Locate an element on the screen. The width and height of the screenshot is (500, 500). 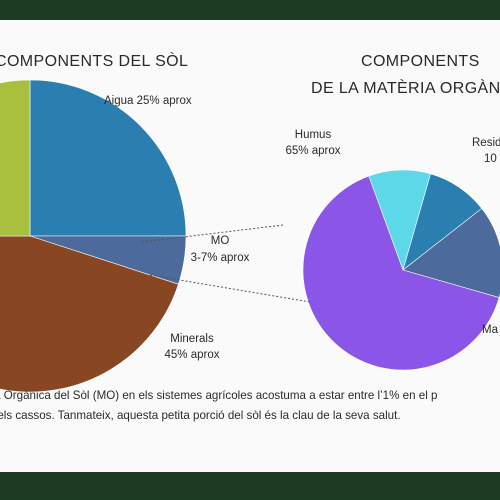
slice-other is located at coordinates (15, 158).